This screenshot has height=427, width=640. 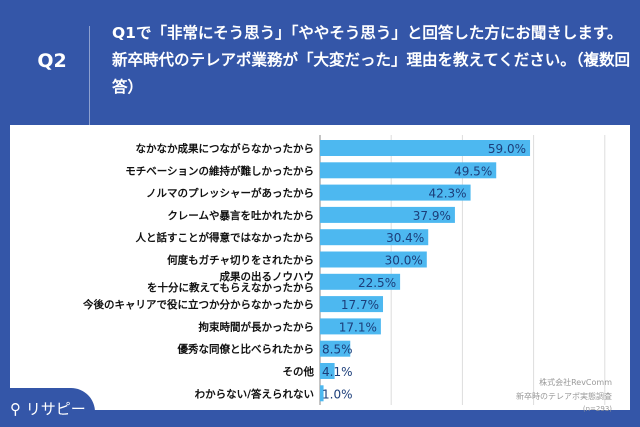 I want to click on category-label: 今後のキャリアで役に立つか分からなかったから, so click(x=198, y=304).